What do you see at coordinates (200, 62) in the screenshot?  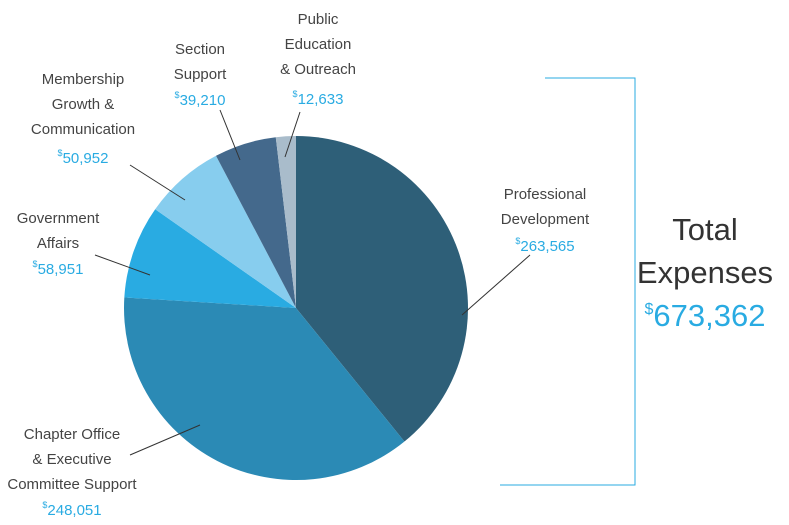 I see `slice-label: Section Support` at bounding box center [200, 62].